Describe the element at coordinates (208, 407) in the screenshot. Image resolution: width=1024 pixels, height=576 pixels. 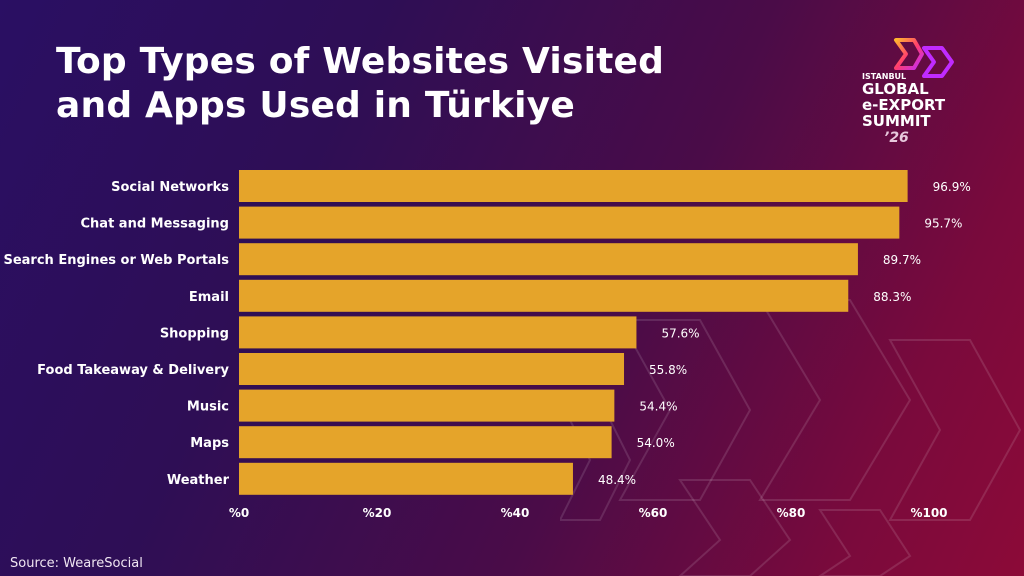
I see `category-label-6: Music` at that location.